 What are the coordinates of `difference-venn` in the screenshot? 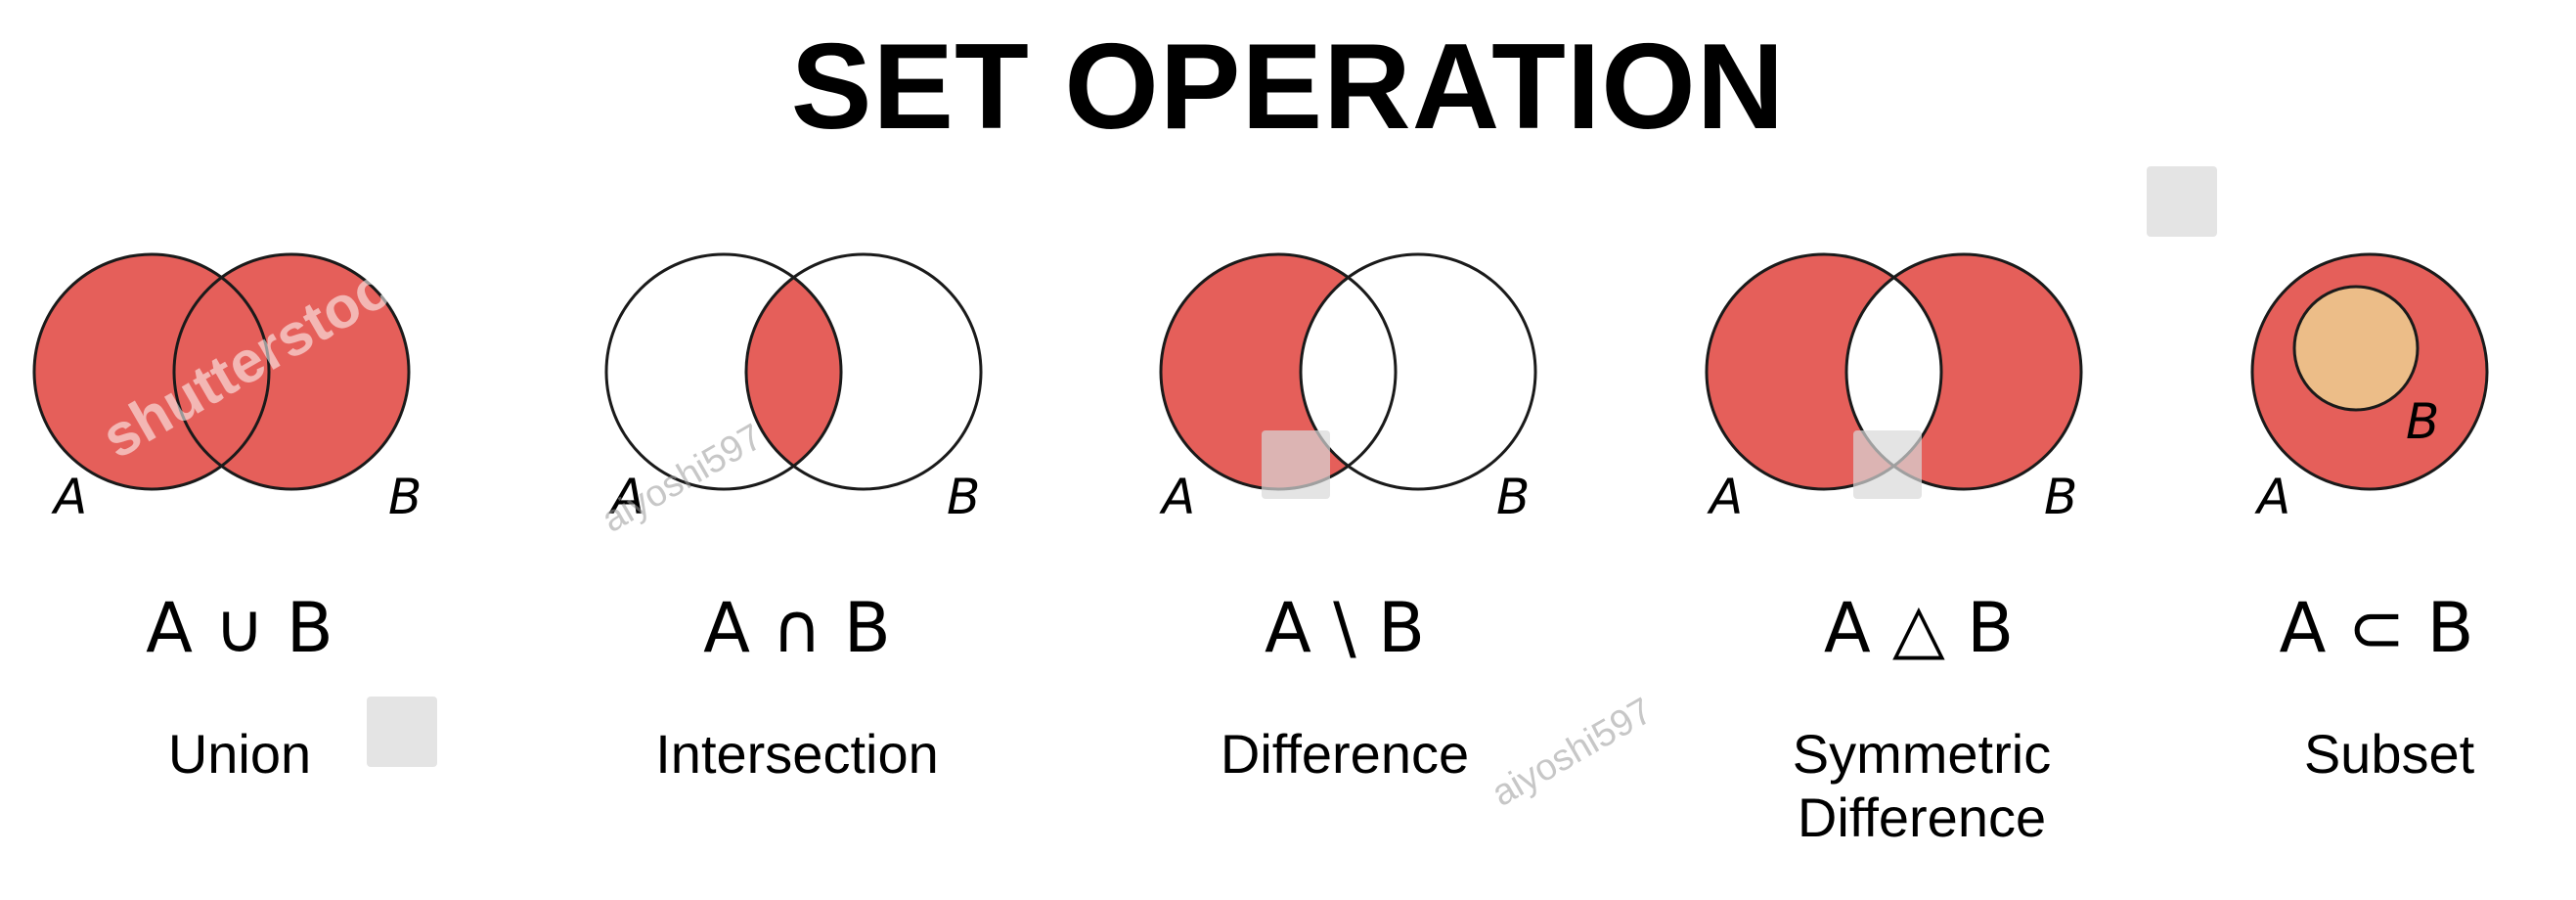 It's located at (1348, 371).